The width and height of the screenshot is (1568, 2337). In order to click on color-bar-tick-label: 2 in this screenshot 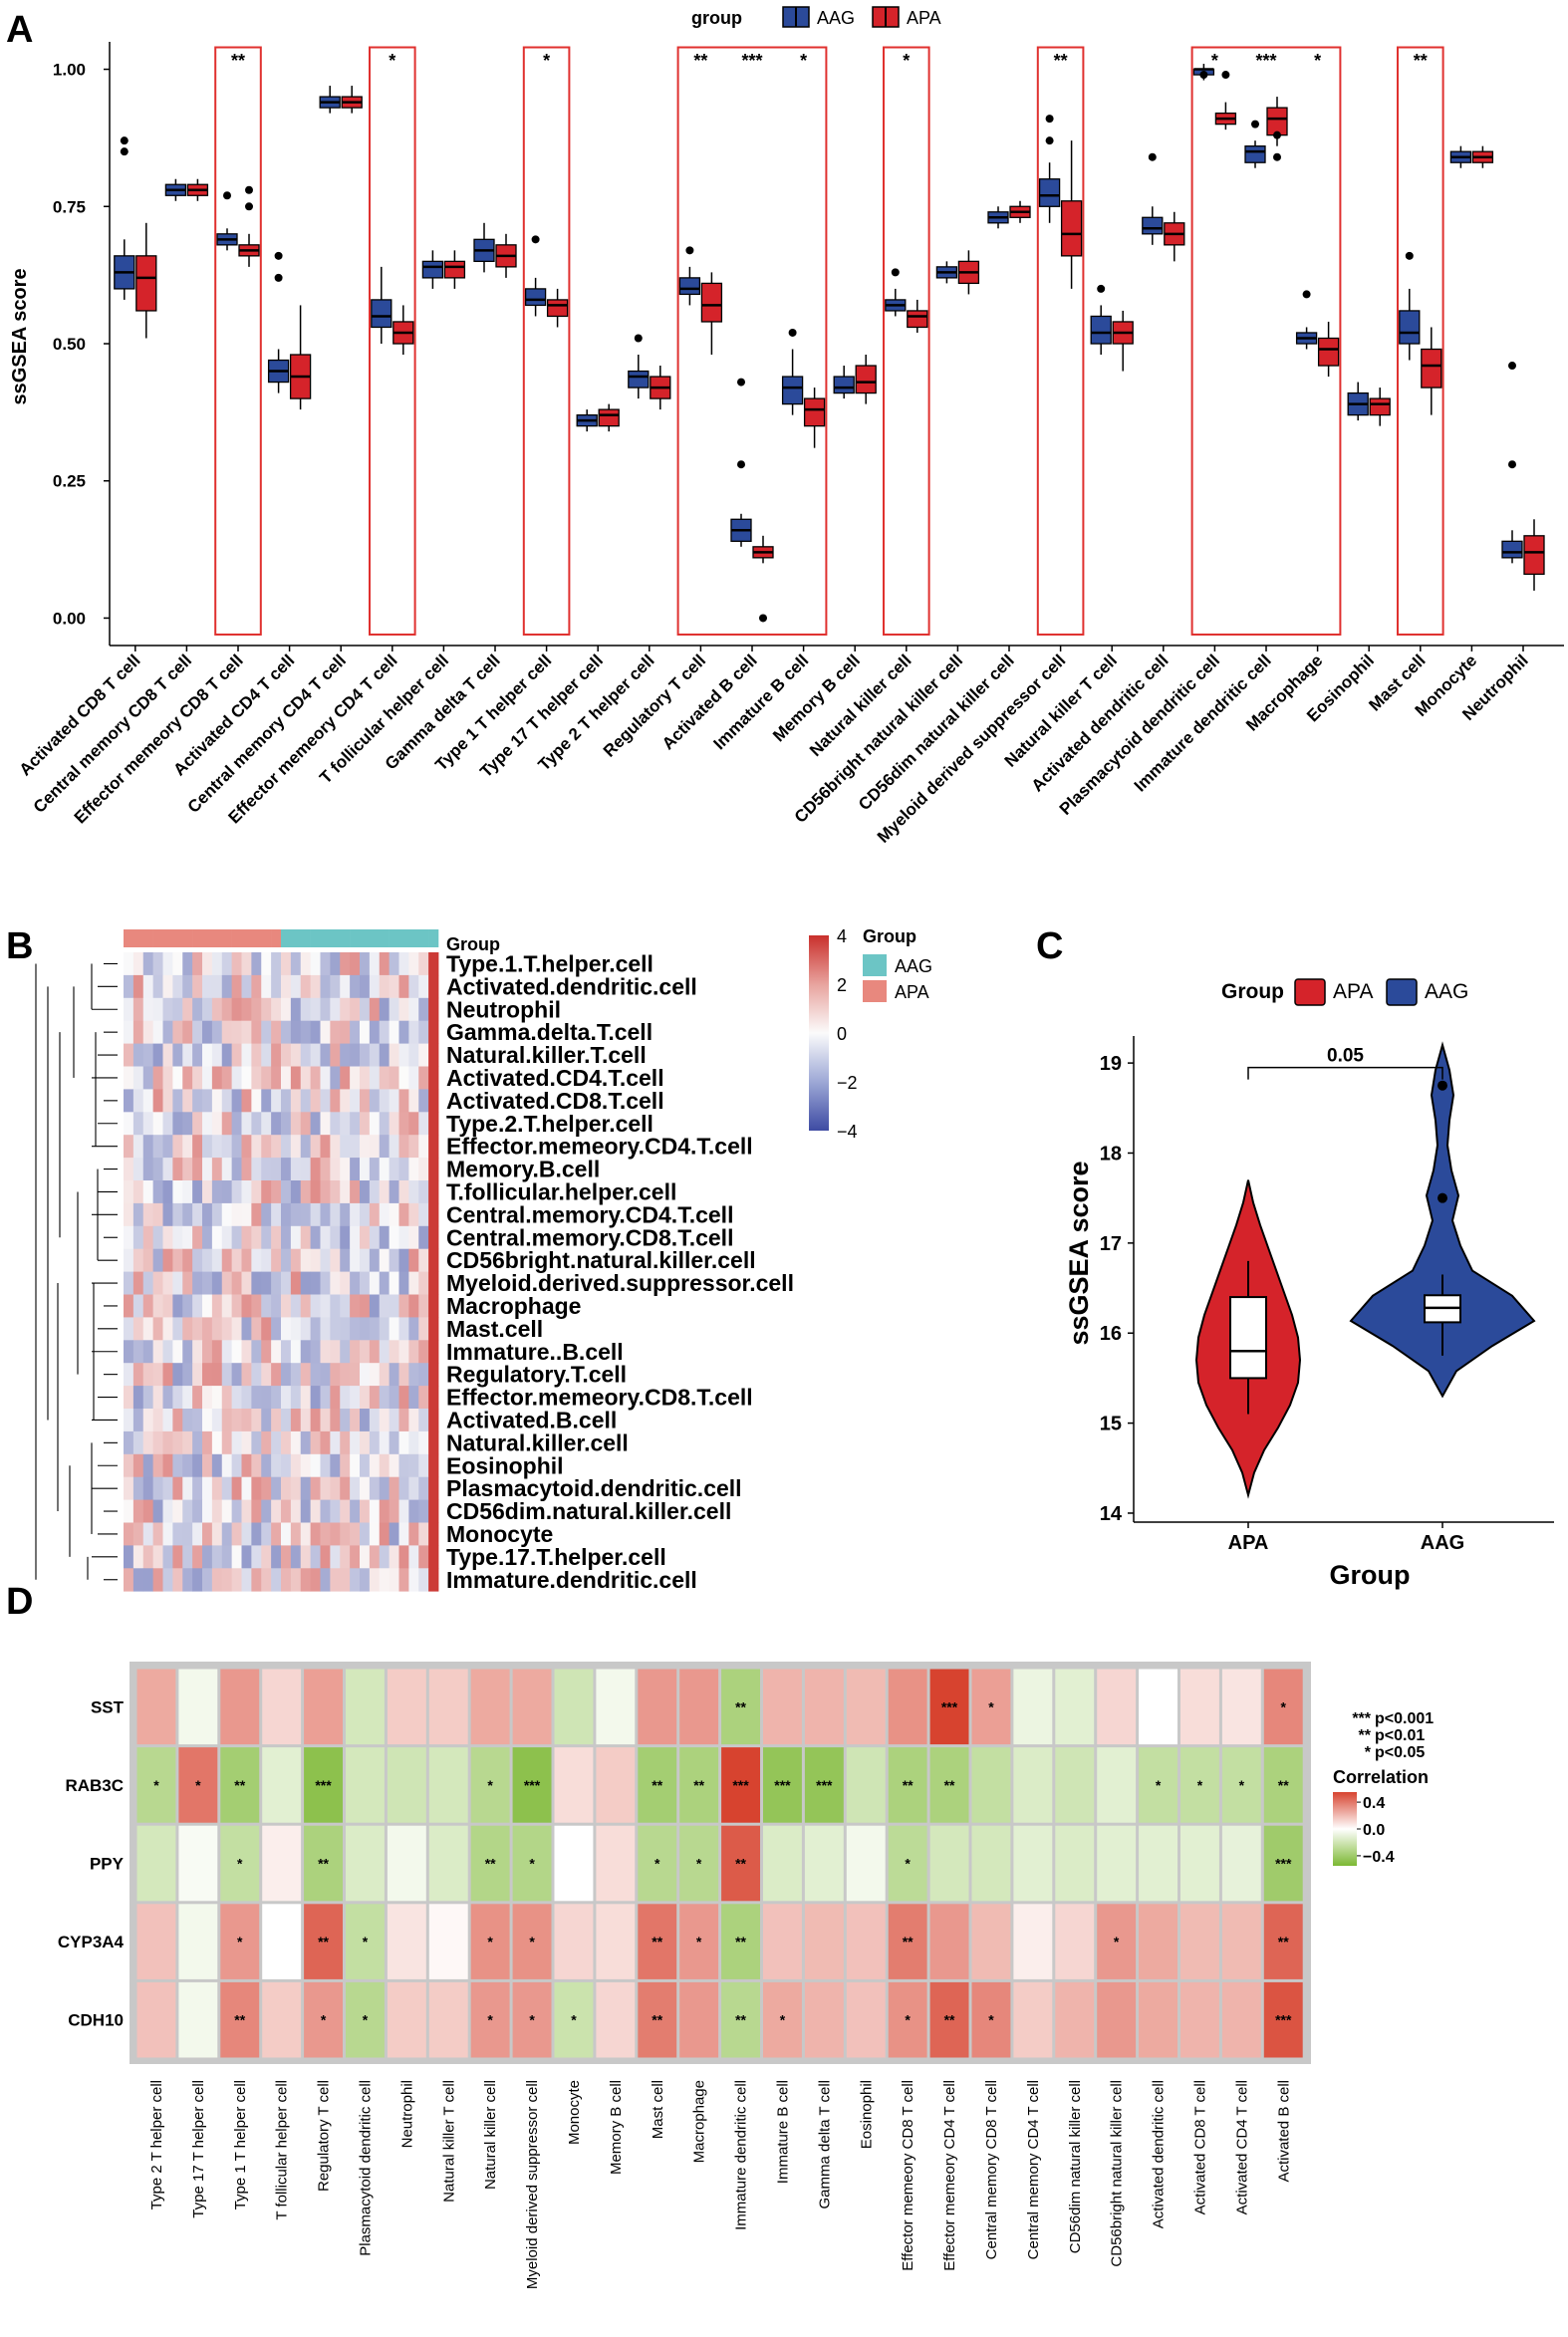, I will do `click(842, 985)`.